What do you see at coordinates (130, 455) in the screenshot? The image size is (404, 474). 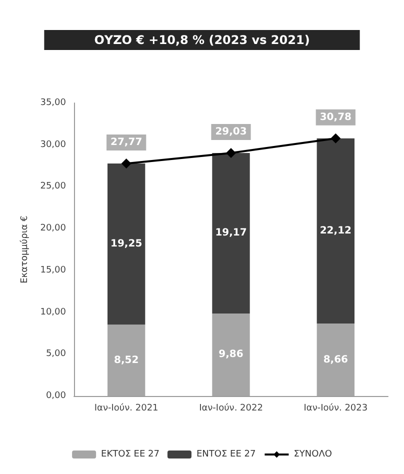 I see `legend-label: ΕΚΤΟΣ ΕΕ 27` at bounding box center [130, 455].